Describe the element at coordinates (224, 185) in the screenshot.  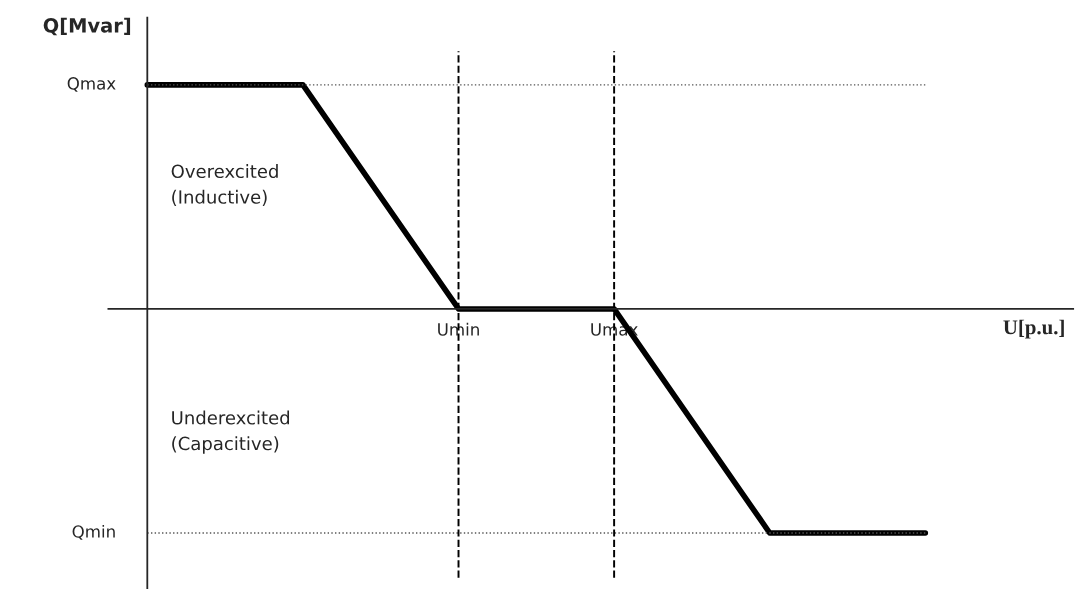
I see `annotation: Overexcited (Inductive)` at that location.